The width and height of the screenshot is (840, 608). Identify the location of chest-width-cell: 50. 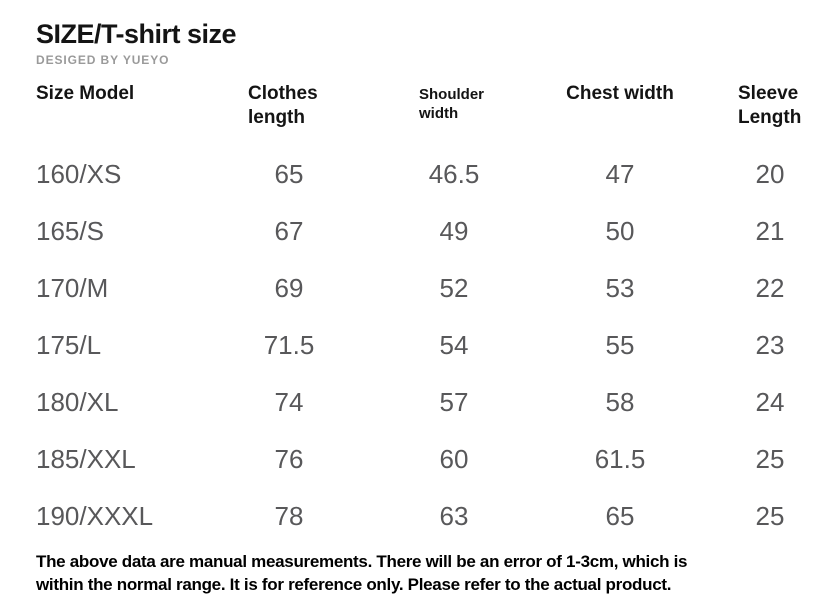
(620, 231).